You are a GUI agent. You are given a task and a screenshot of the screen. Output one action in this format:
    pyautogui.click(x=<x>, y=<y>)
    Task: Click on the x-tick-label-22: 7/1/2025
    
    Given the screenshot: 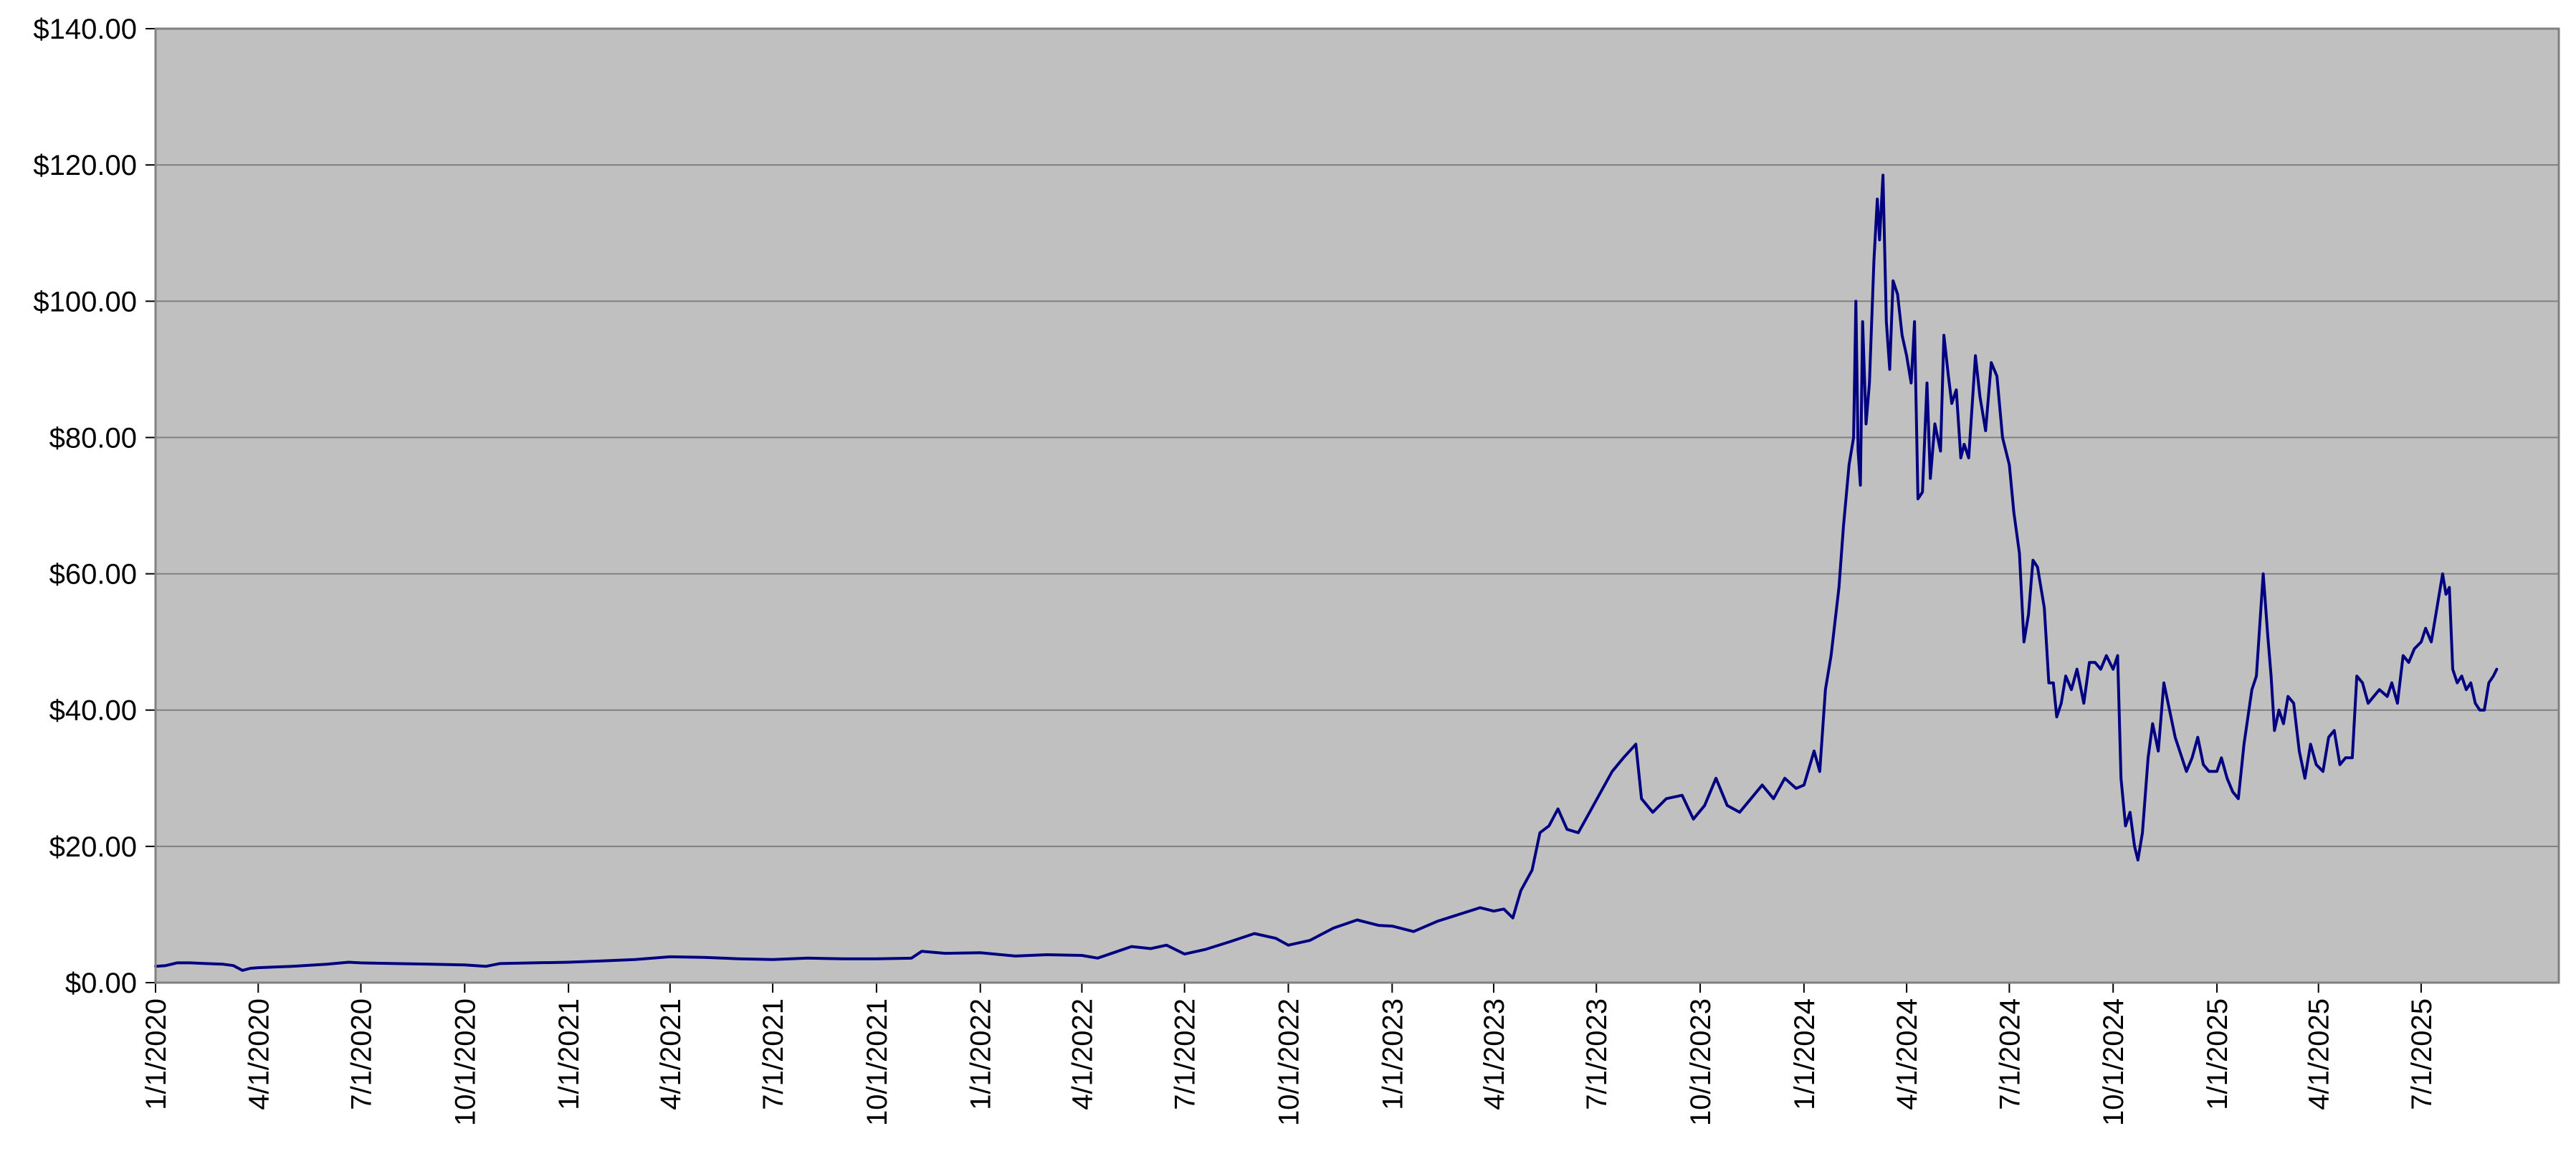 What is the action you would take?
    pyautogui.click(x=2422, y=1054)
    